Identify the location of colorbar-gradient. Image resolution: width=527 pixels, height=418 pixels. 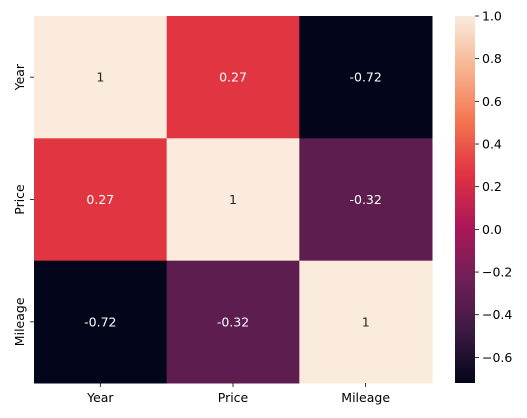
(465, 199).